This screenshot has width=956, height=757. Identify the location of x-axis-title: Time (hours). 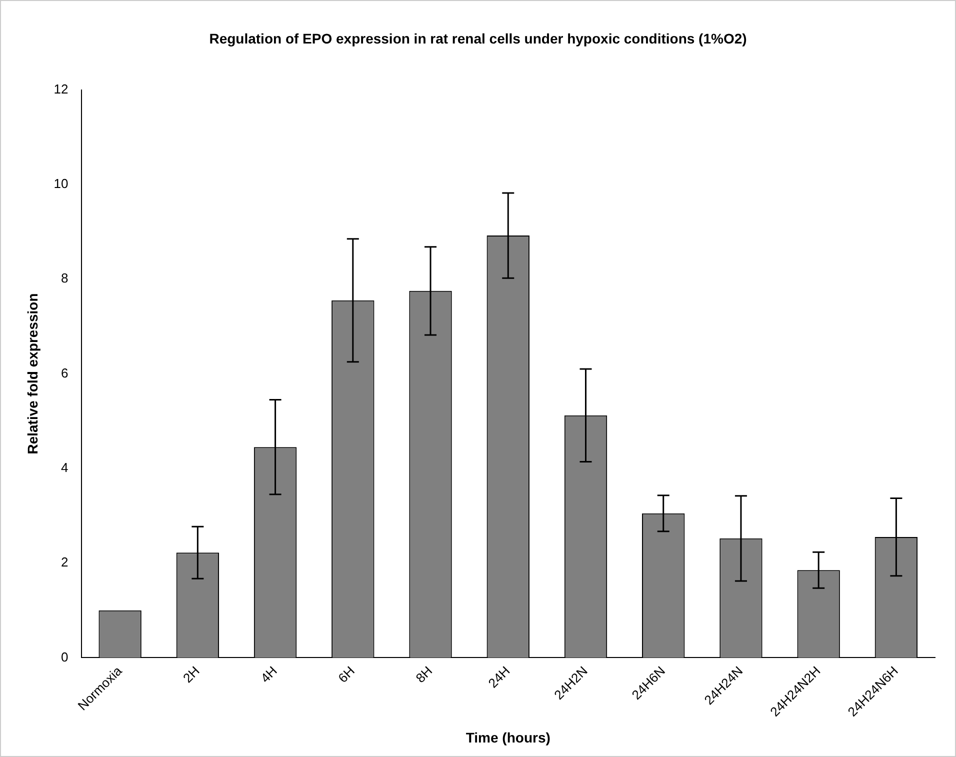
(508, 737).